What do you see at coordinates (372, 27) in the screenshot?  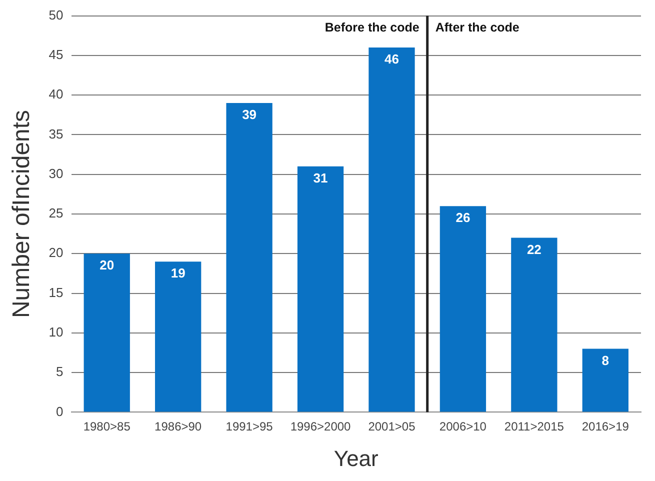 I see `annotation: Before the code` at bounding box center [372, 27].